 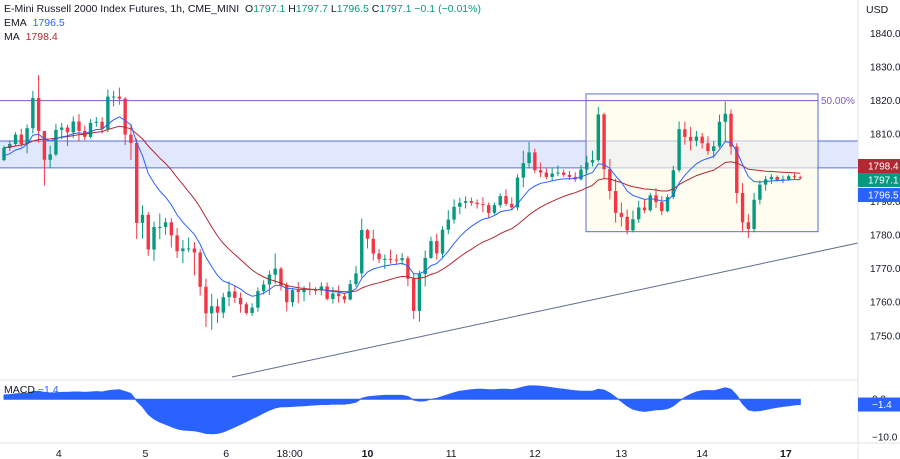 I want to click on open-label: O, so click(x=249, y=9).